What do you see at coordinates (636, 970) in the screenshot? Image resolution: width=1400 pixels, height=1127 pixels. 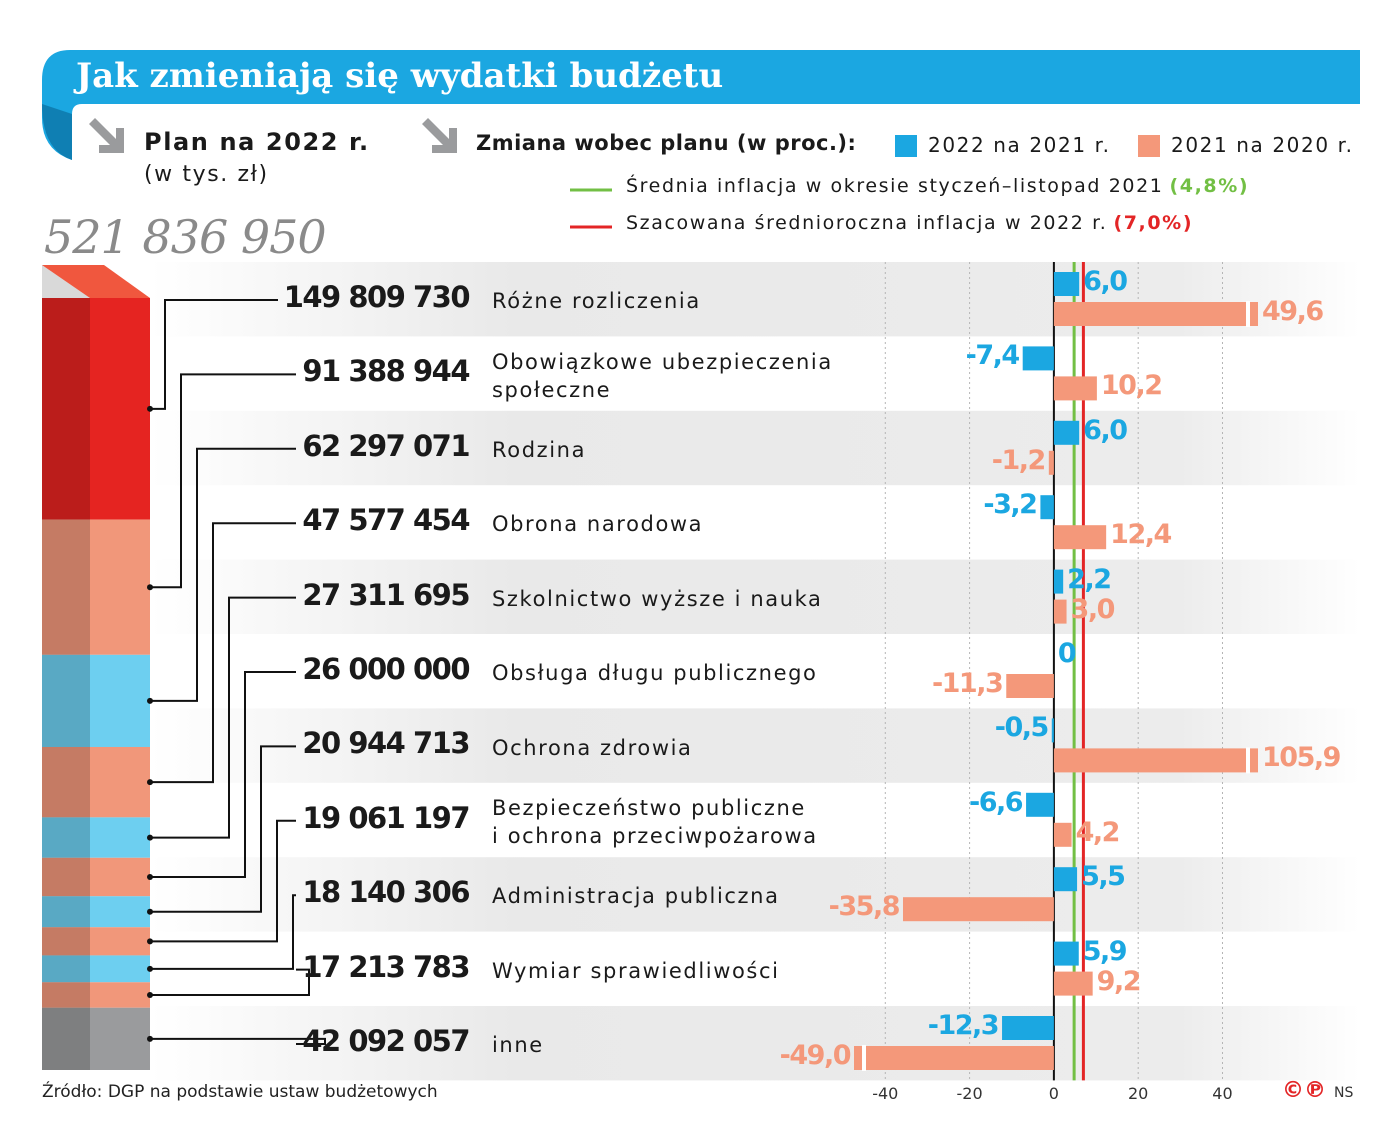 I see `category-label: Wymiar sprawiedliwości` at bounding box center [636, 970].